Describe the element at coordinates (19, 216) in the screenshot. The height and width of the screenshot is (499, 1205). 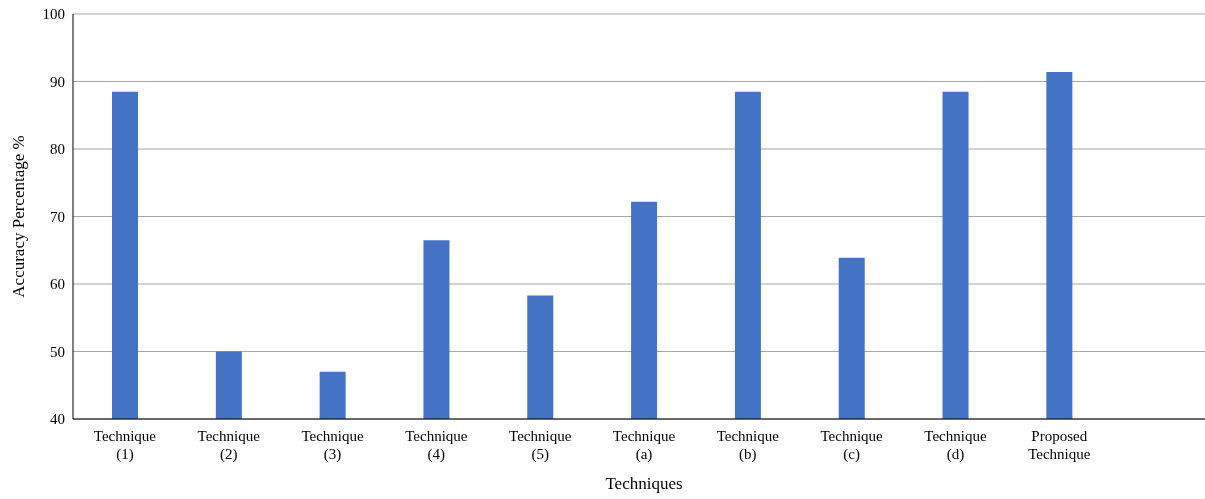
I see `y-axis-title: Accuracy Percentage %` at that location.